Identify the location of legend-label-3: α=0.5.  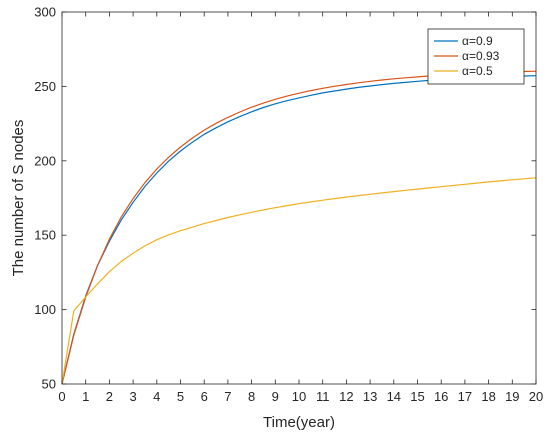
(477, 71).